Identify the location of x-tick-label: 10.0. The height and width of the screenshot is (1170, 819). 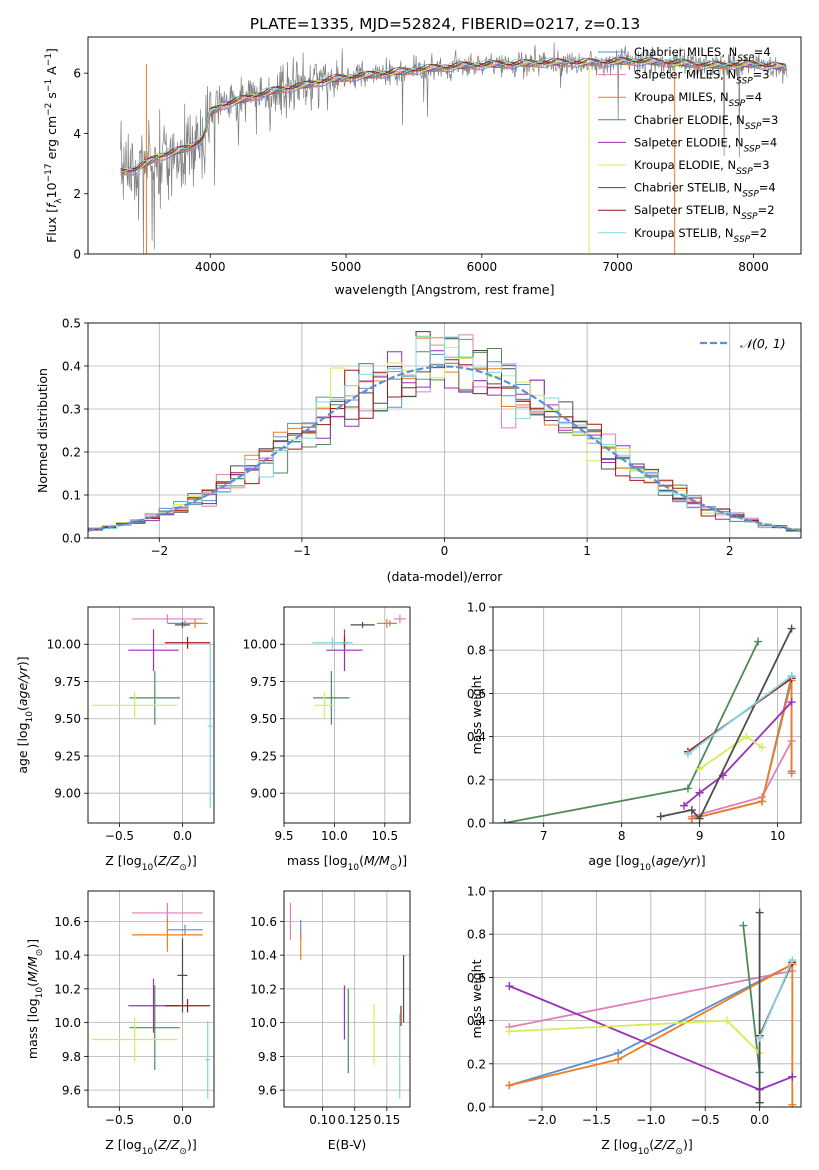
(334, 836).